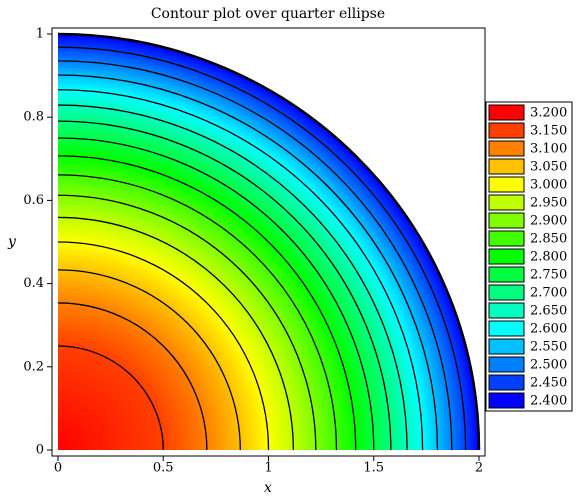 This screenshot has height=500, width=580. What do you see at coordinates (548, 221) in the screenshot?
I see `legend-label: 2.900` at bounding box center [548, 221].